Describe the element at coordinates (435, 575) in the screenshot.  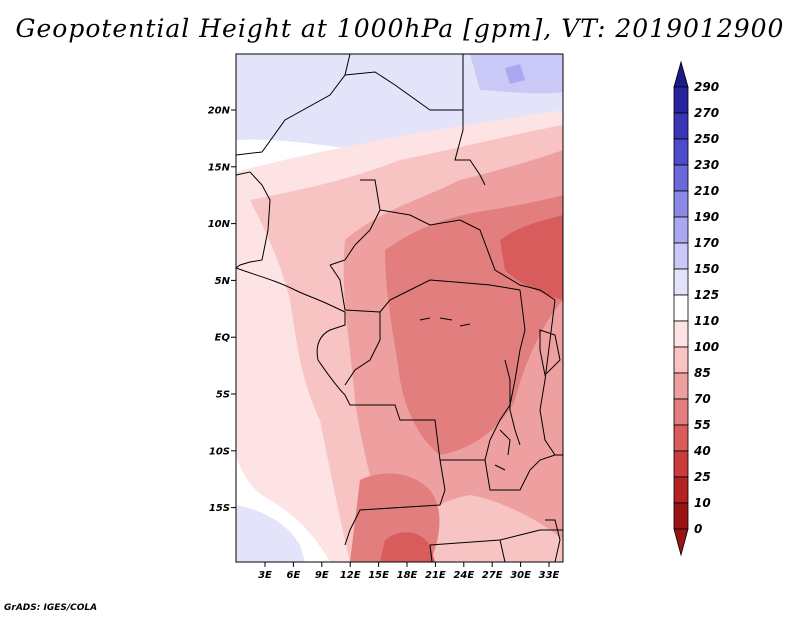
I see `lon-tick-label: 21E` at that location.